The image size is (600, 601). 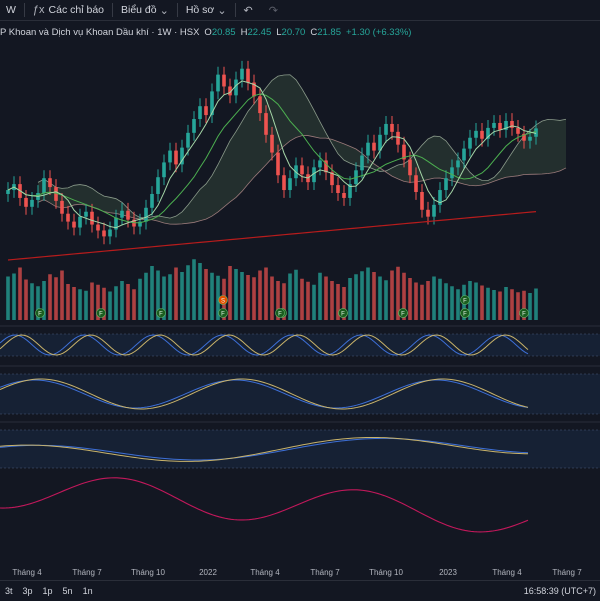 I want to click on range-button-3p: 3p, so click(x=27, y=591).